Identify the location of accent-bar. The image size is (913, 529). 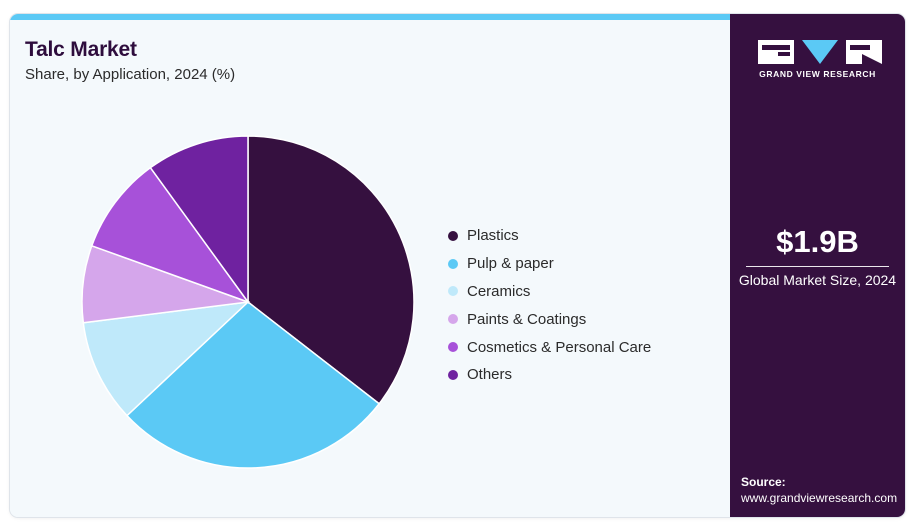
(370, 17).